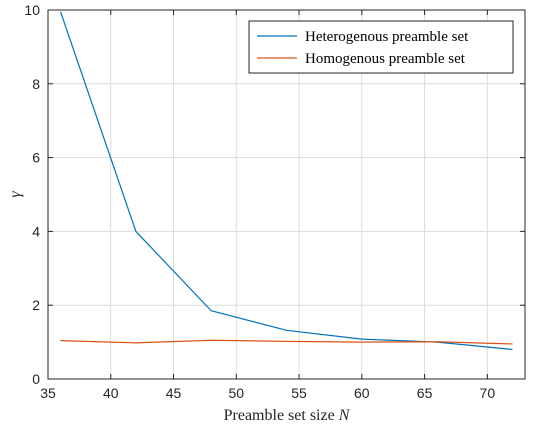 Image resolution: width=533 pixels, height=429 pixels. I want to click on legend-box, so click(381, 47).